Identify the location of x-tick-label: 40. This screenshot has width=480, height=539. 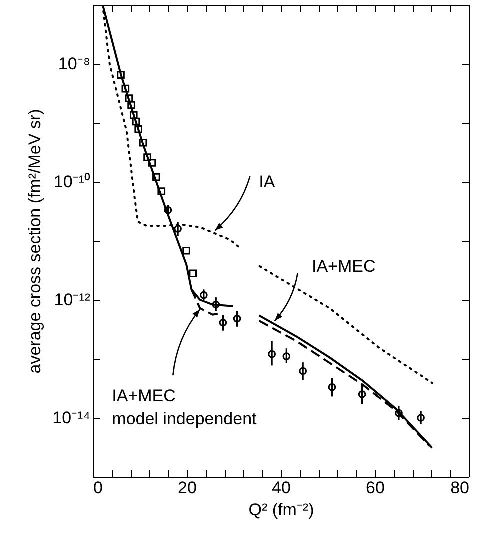
(281, 488).